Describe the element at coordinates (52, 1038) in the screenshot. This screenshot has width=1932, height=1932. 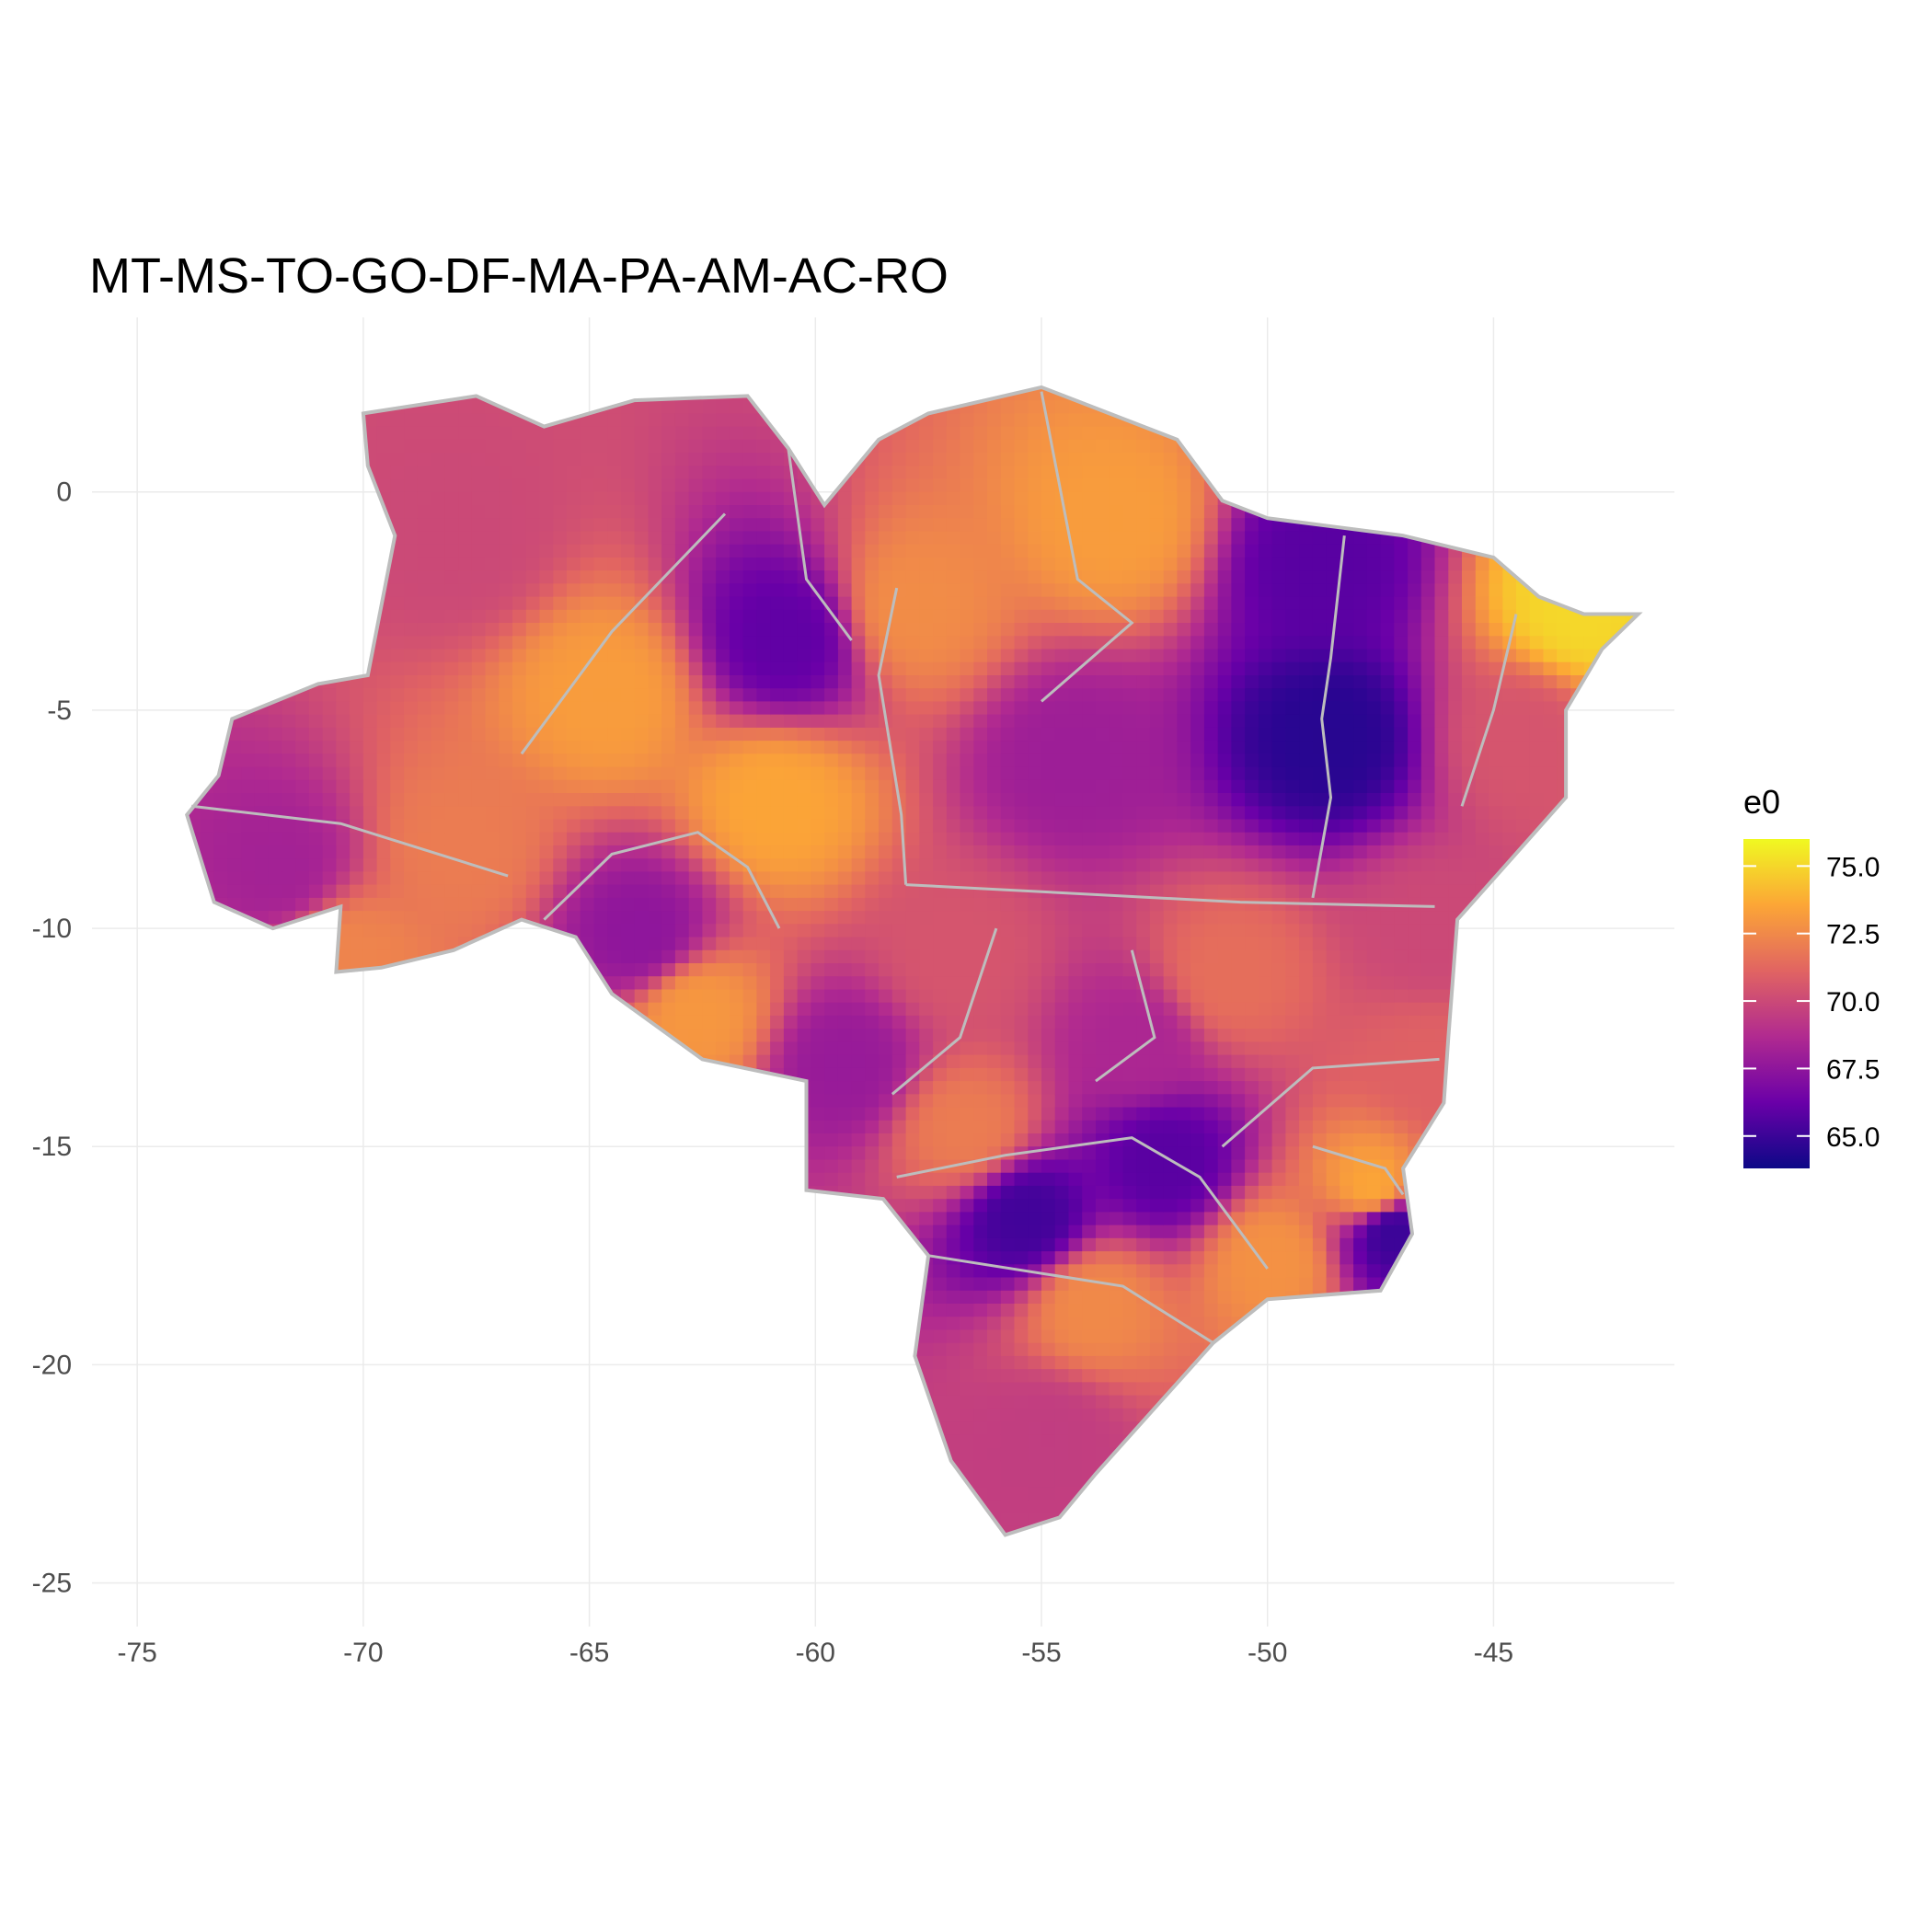
I see `y-axis: 0 -5 -10 -15 -20 -25` at that location.